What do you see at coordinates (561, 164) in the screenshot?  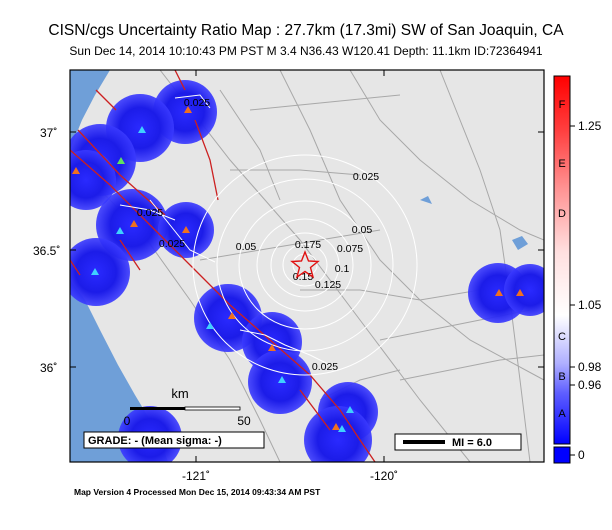 I see `colorbar-letter: E` at bounding box center [561, 164].